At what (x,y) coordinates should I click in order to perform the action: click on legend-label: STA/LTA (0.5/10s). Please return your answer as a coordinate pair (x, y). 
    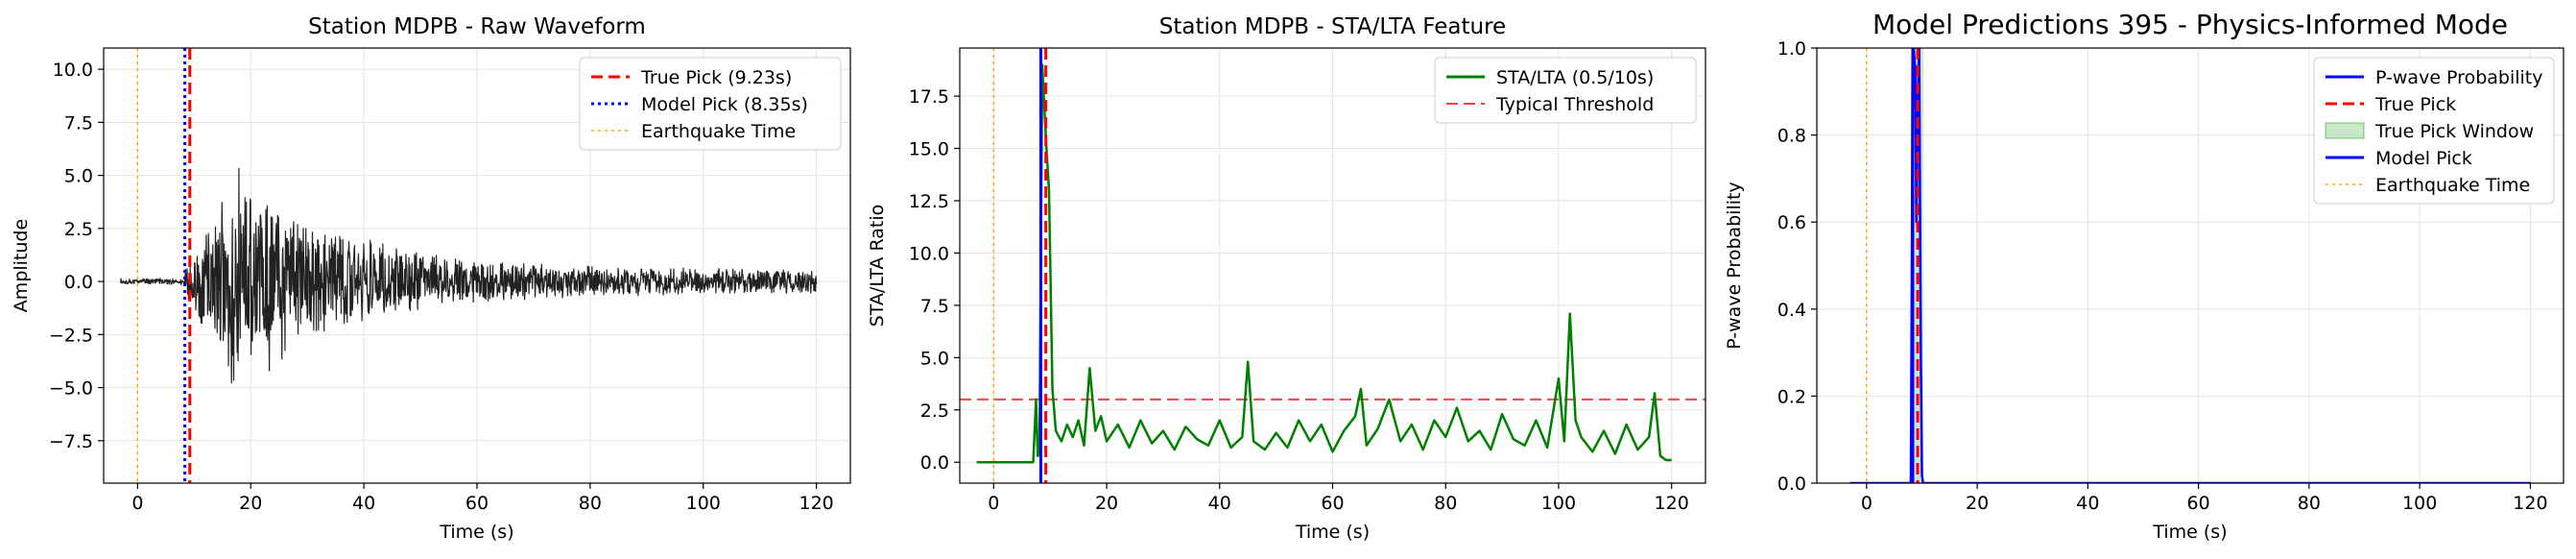
    Looking at the image, I should click on (1575, 77).